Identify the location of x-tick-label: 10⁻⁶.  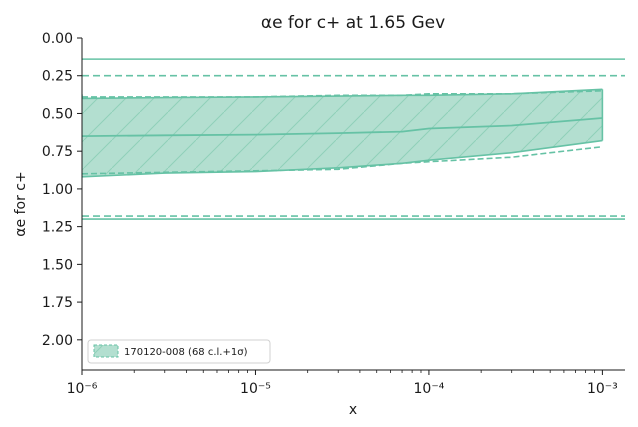
(82, 389).